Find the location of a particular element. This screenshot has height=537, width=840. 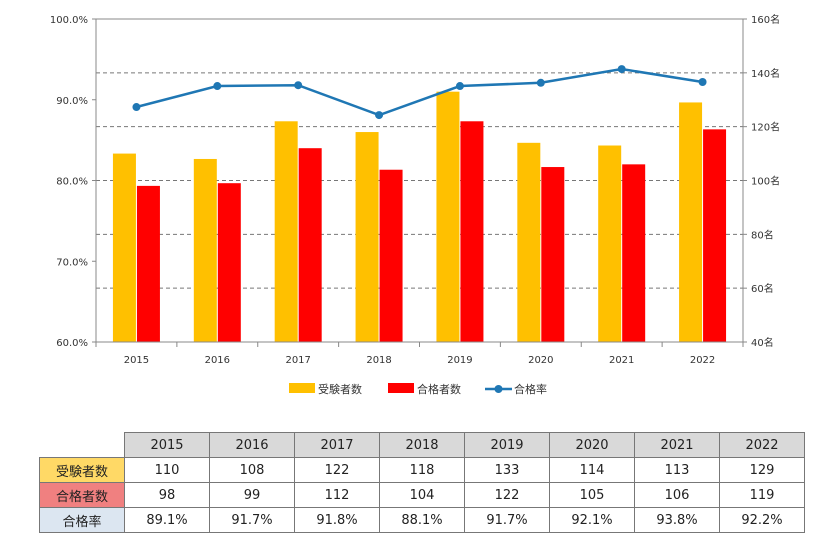

table-cell: 114 is located at coordinates (592, 470).